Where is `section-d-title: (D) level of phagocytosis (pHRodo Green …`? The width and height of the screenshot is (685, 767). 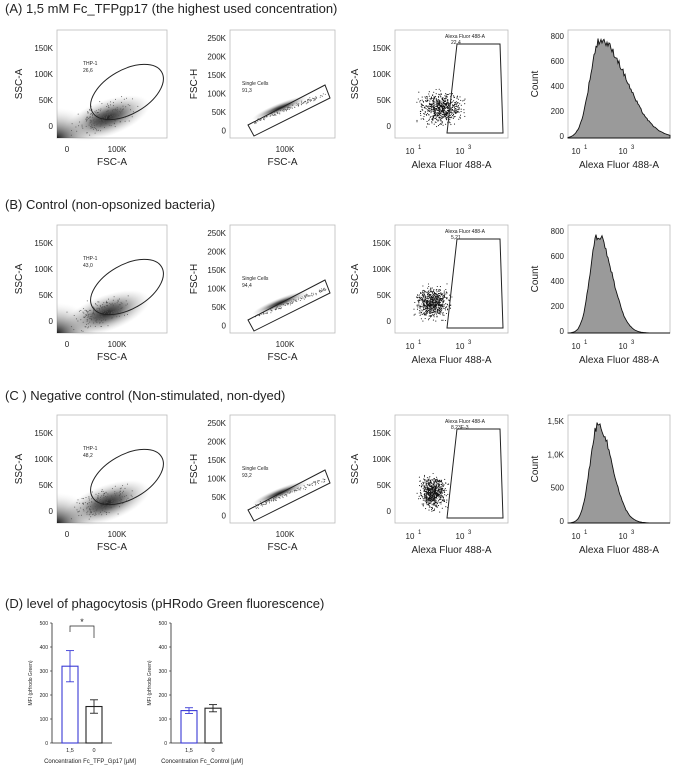
section-d-title: (D) level of phagocytosis (pHRodo Green … is located at coordinates (165, 603).